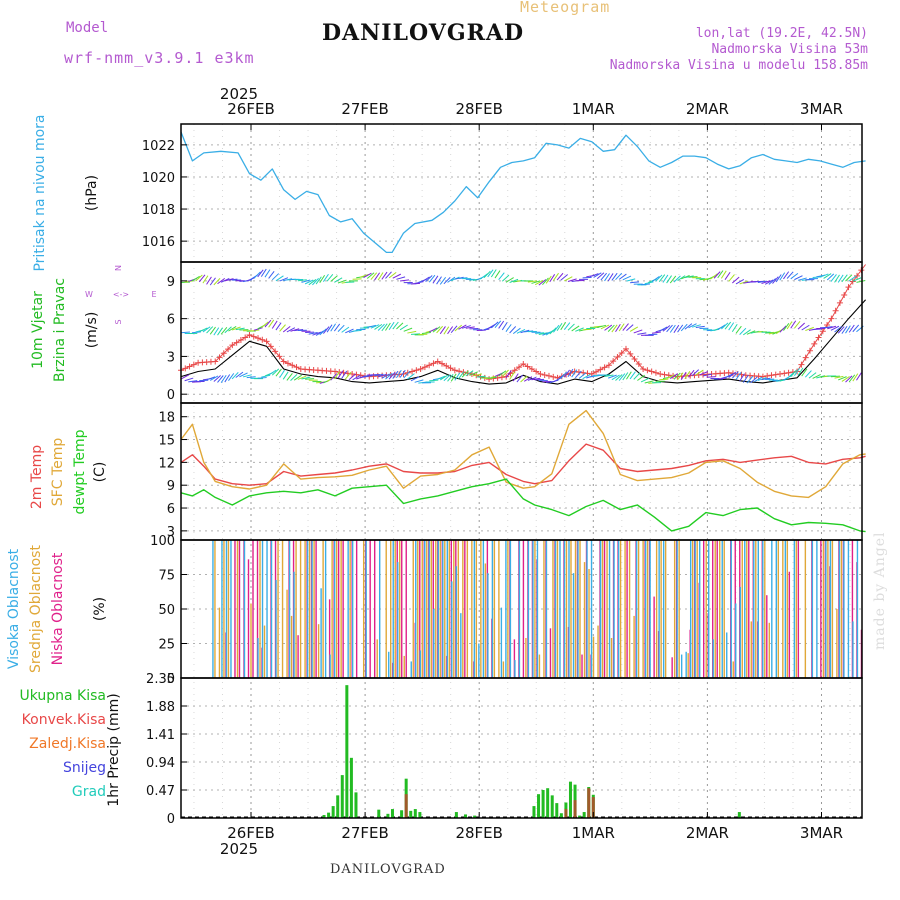 The image size is (900, 900). I want to click on temperature-ytick-label: 3, so click(171, 532).